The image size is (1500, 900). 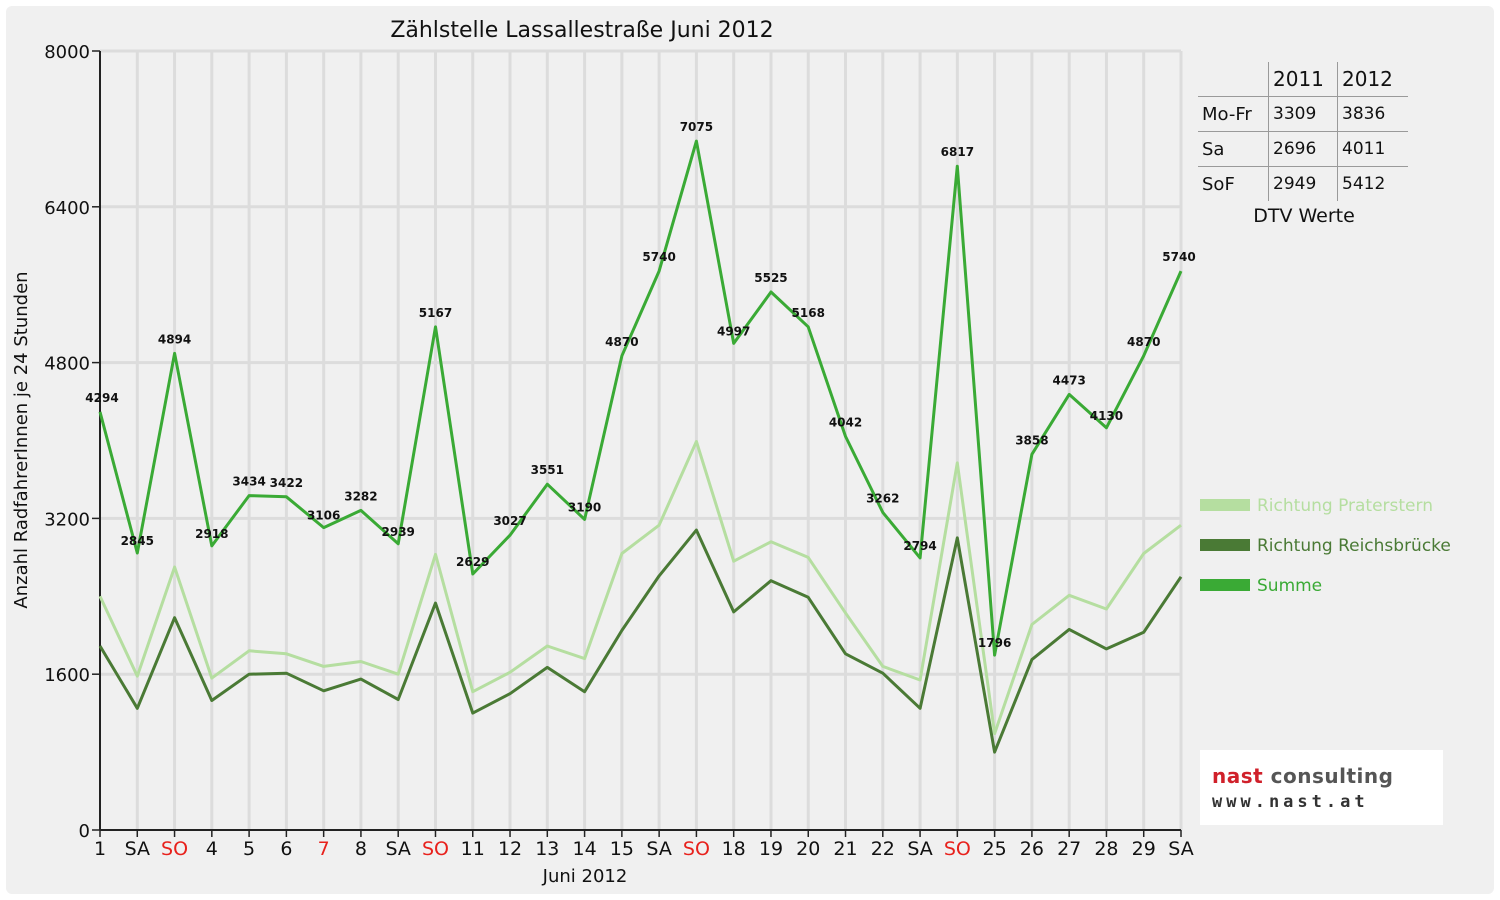 I want to click on x-tick-label: 28, so click(x=1106, y=849).